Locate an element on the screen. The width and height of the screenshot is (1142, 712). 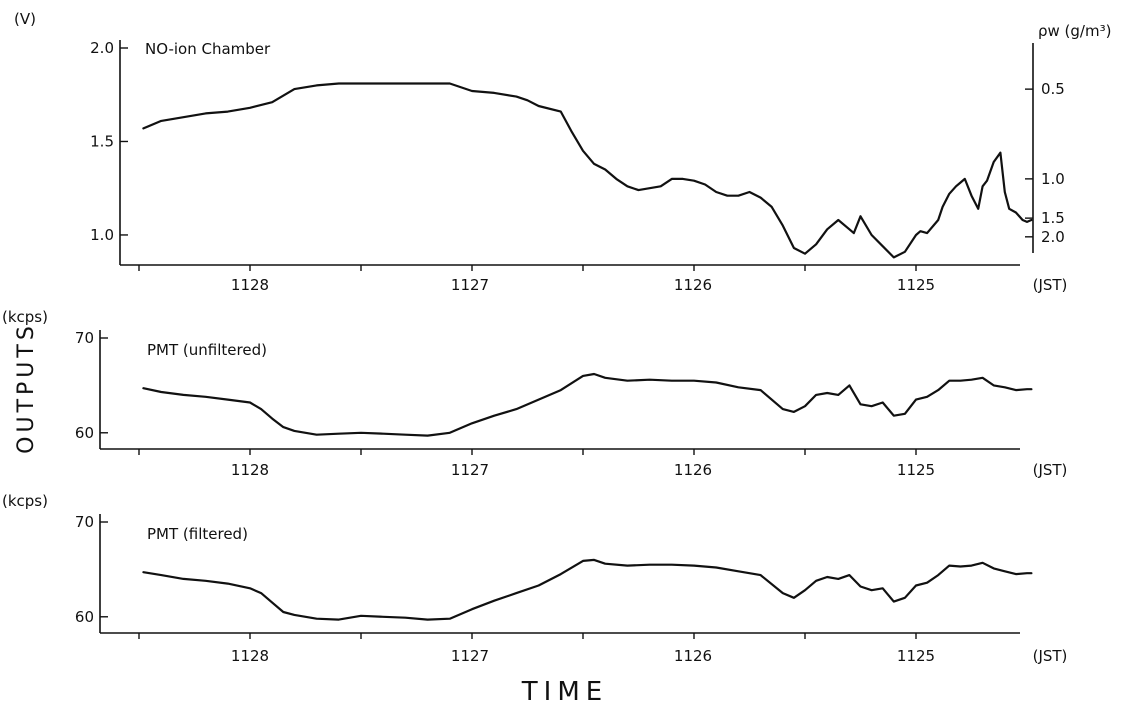
right-tick-label: 0.5 is located at coordinates (1053, 89).